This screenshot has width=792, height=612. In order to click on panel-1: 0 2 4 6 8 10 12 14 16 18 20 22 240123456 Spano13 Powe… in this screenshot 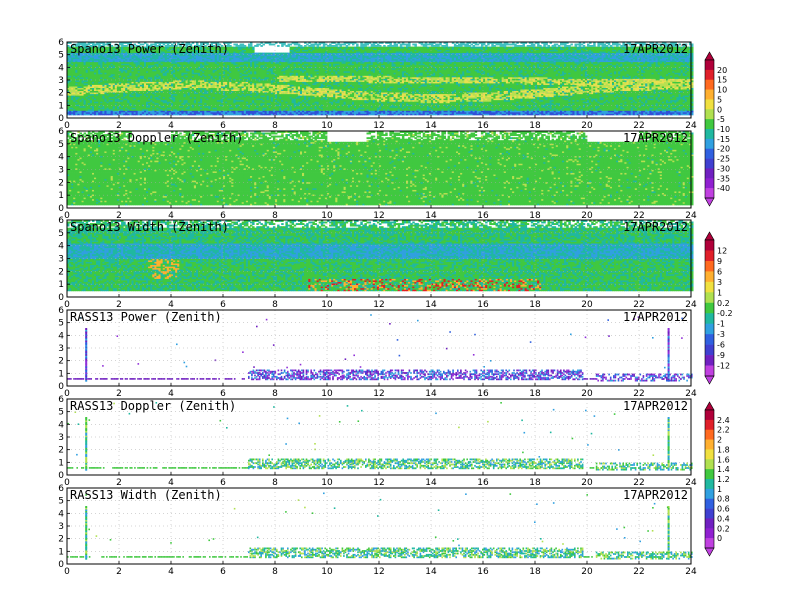, I will do `click(377, 84)`.